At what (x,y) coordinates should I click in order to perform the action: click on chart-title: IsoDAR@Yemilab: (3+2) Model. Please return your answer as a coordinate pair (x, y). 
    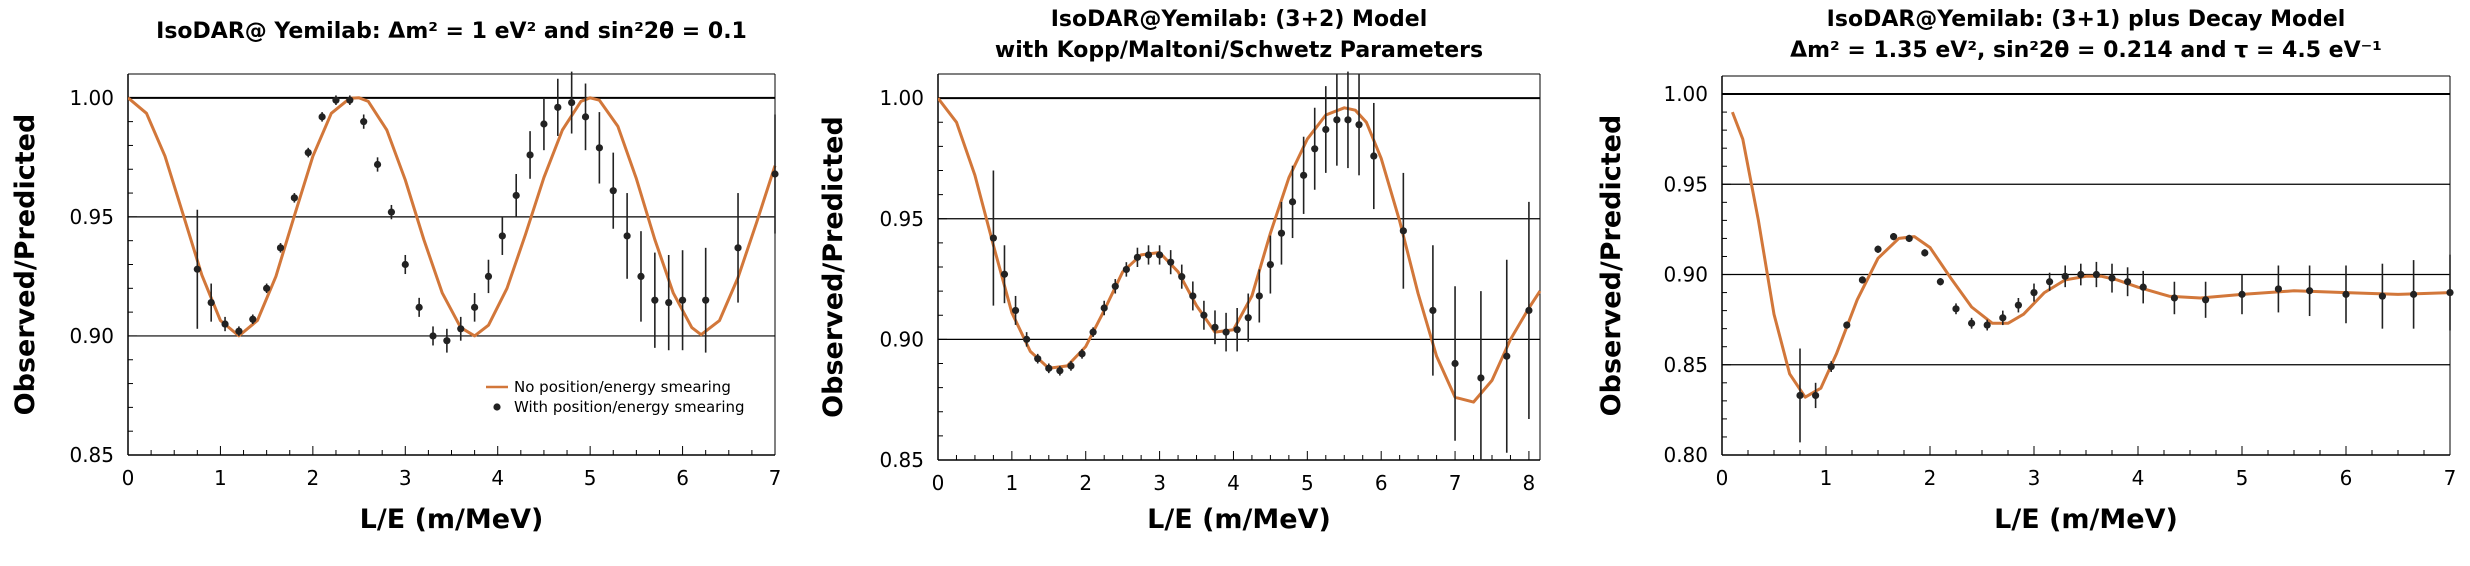
    Looking at the image, I should click on (1239, 19).